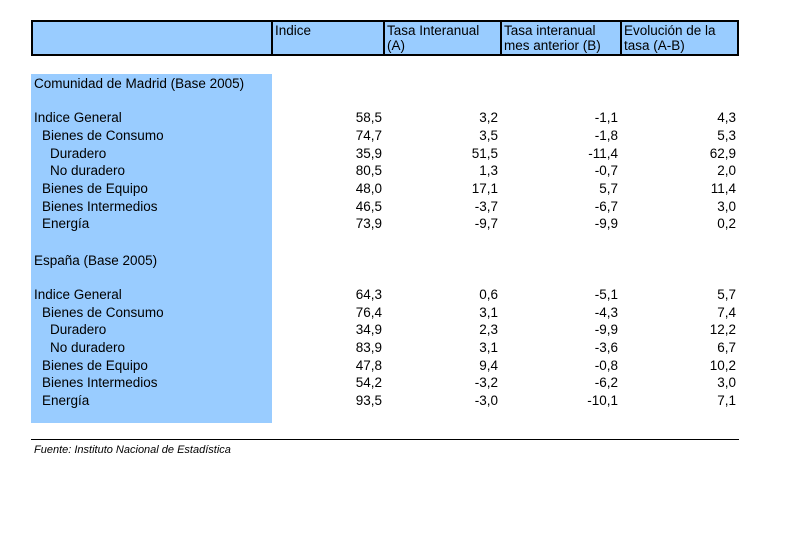  I want to click on cell-tasa-b: -0,7, so click(606, 170).